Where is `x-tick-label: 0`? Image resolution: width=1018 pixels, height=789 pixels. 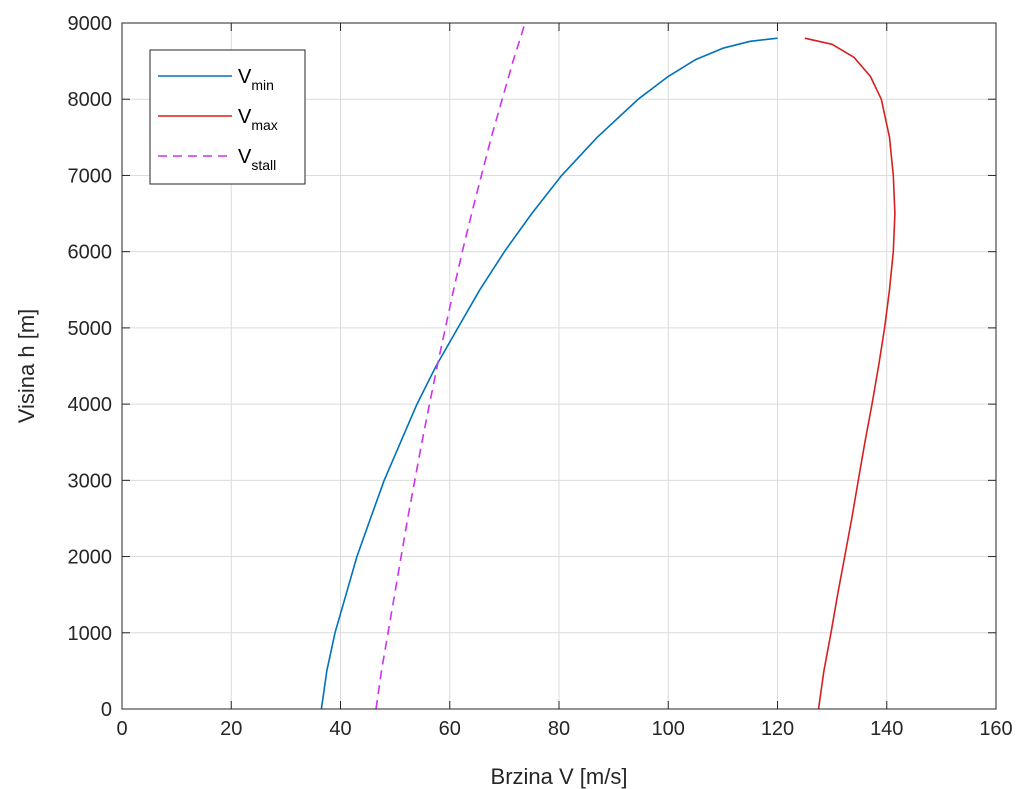
x-tick-label: 0 is located at coordinates (121, 729).